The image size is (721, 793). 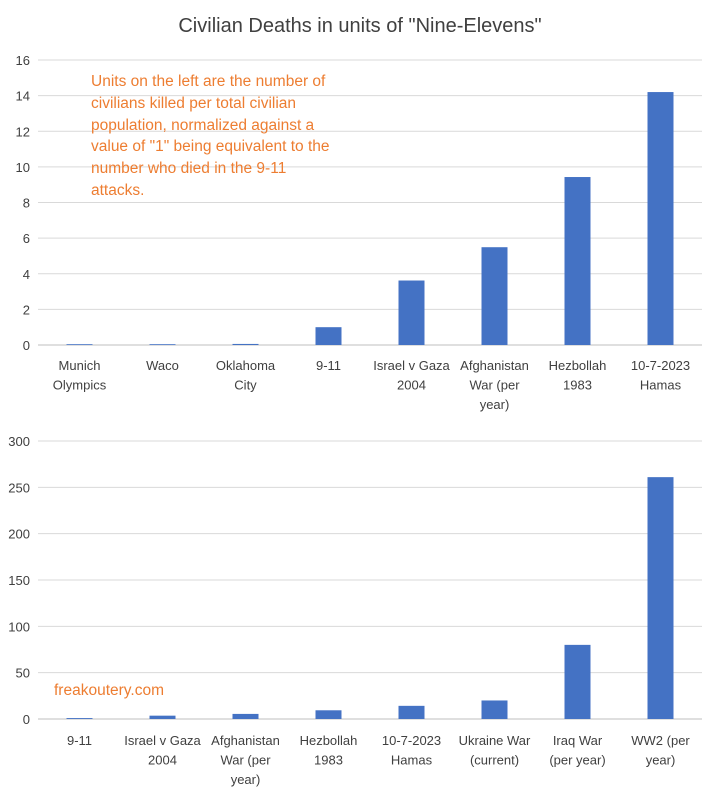 What do you see at coordinates (26, 274) in the screenshot?
I see `top-y-tick-label: 4` at bounding box center [26, 274].